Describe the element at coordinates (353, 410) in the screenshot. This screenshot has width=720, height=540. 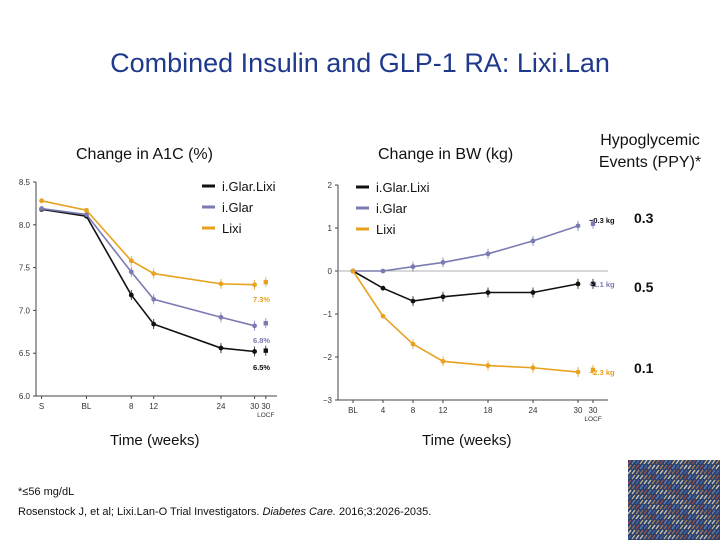
I see `bw-x-tick-label: BL` at that location.